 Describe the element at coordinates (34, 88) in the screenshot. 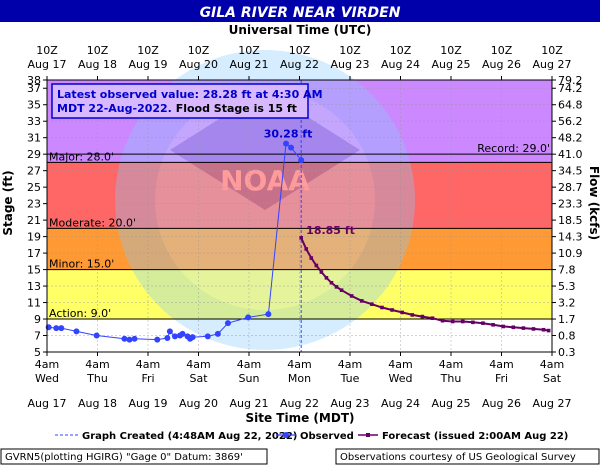

I see `y-tick-label: 37` at that location.